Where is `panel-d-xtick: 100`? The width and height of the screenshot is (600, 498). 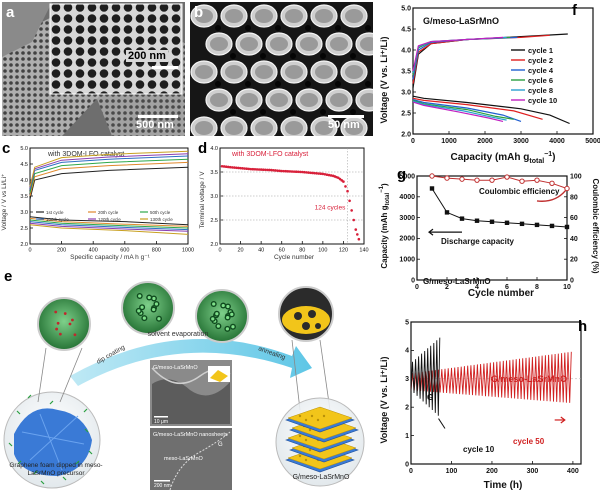
panel-d-xtick: 100 is located at coordinates (322, 251).